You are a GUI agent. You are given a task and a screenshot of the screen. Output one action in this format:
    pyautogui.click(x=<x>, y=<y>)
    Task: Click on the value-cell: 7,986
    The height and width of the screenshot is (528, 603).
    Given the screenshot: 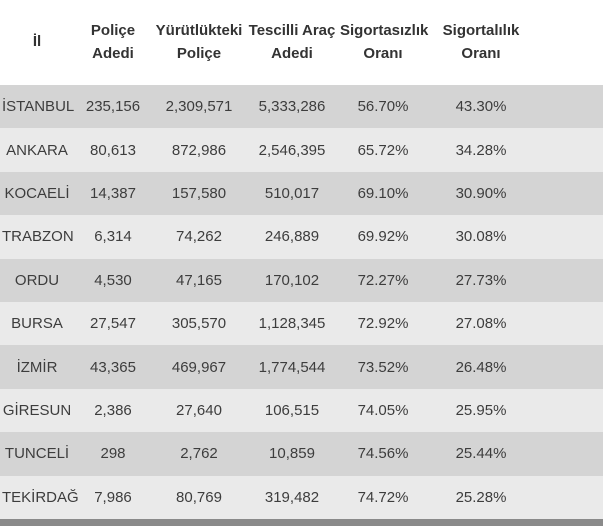 What is the action you would take?
    pyautogui.click(x=113, y=497)
    